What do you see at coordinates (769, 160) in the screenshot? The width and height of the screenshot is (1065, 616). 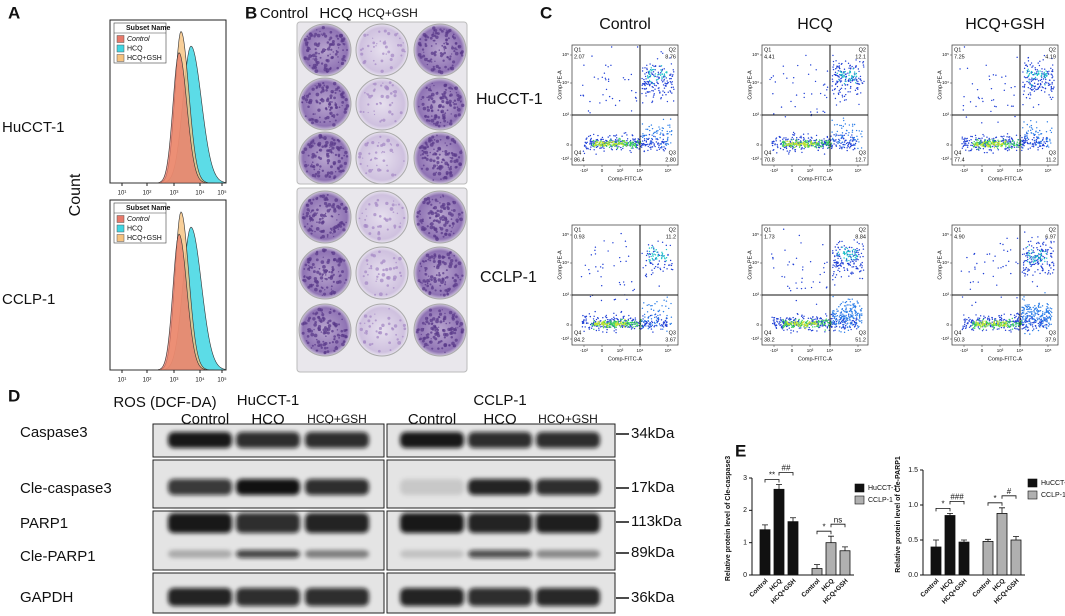 I see `quadrant-value: 70.8` at bounding box center [769, 160].